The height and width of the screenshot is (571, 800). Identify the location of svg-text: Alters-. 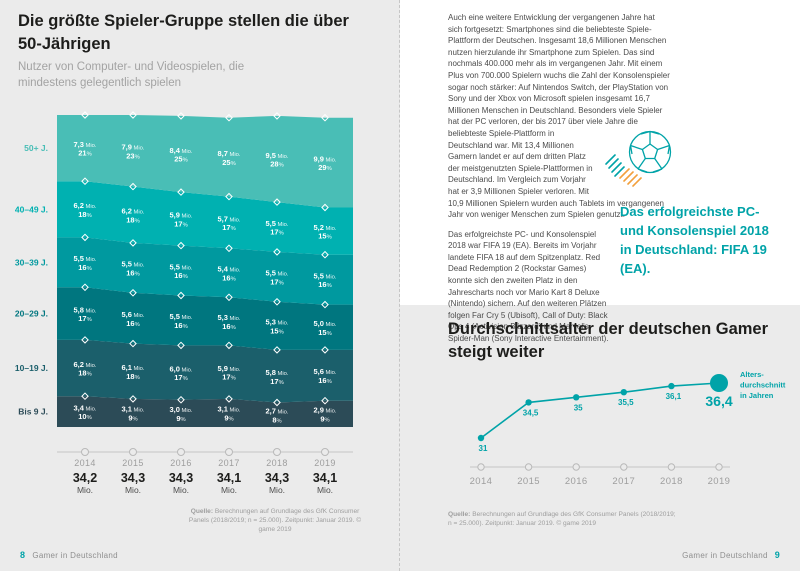
(752, 374).